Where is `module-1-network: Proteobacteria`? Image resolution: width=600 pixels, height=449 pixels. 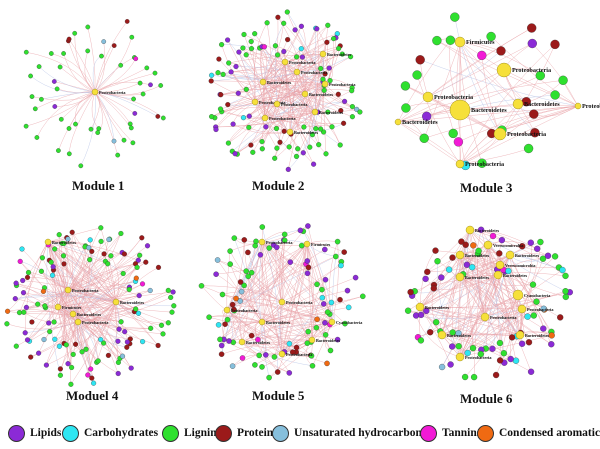 module-1-network: Proteobacteria is located at coordinates (94, 94).